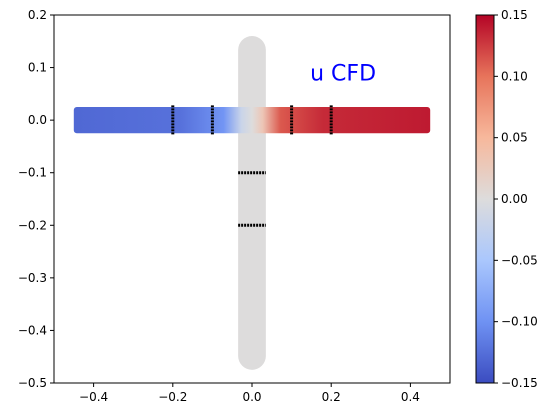 This screenshot has height=418, width=555. I want to click on colorbar-tick-label: −0.10, so click(519, 322).